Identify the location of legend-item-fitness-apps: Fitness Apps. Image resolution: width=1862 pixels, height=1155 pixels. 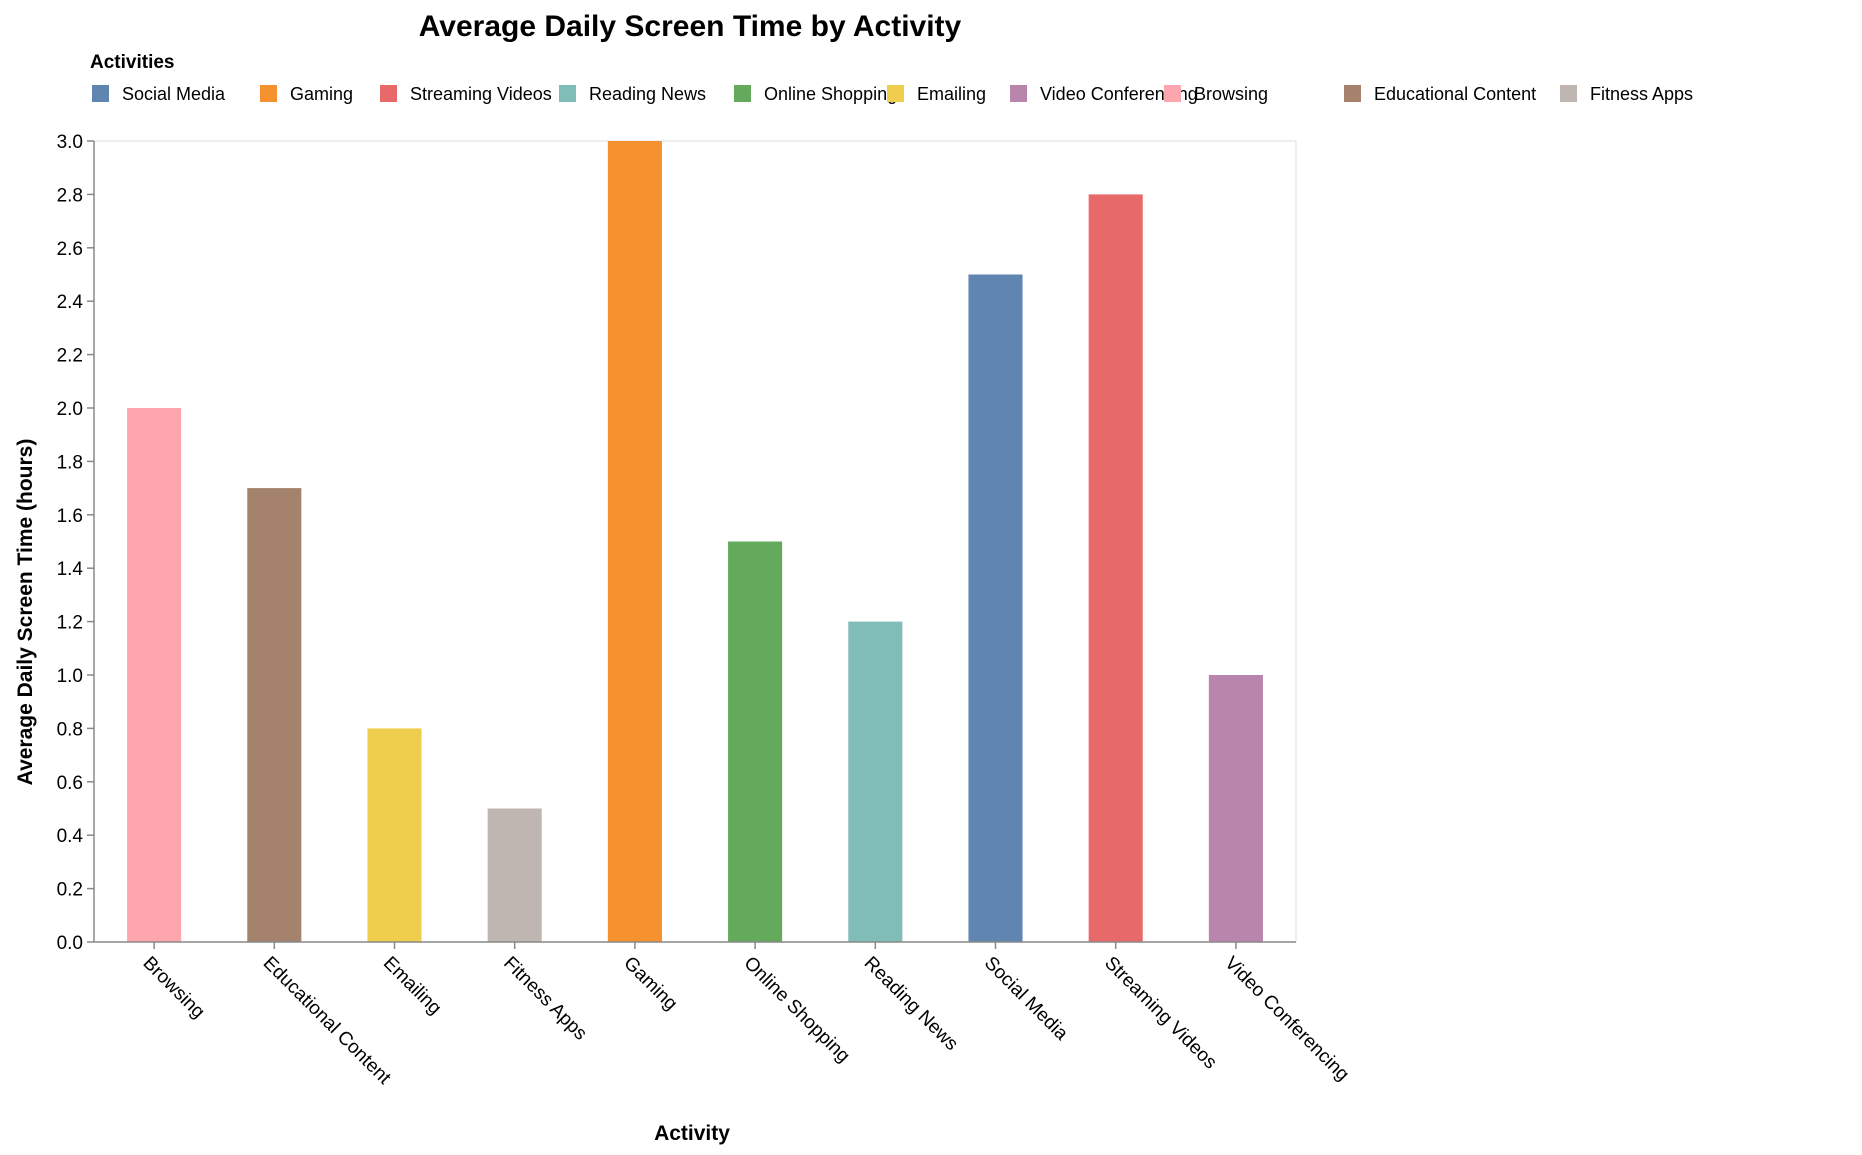
(1626, 94).